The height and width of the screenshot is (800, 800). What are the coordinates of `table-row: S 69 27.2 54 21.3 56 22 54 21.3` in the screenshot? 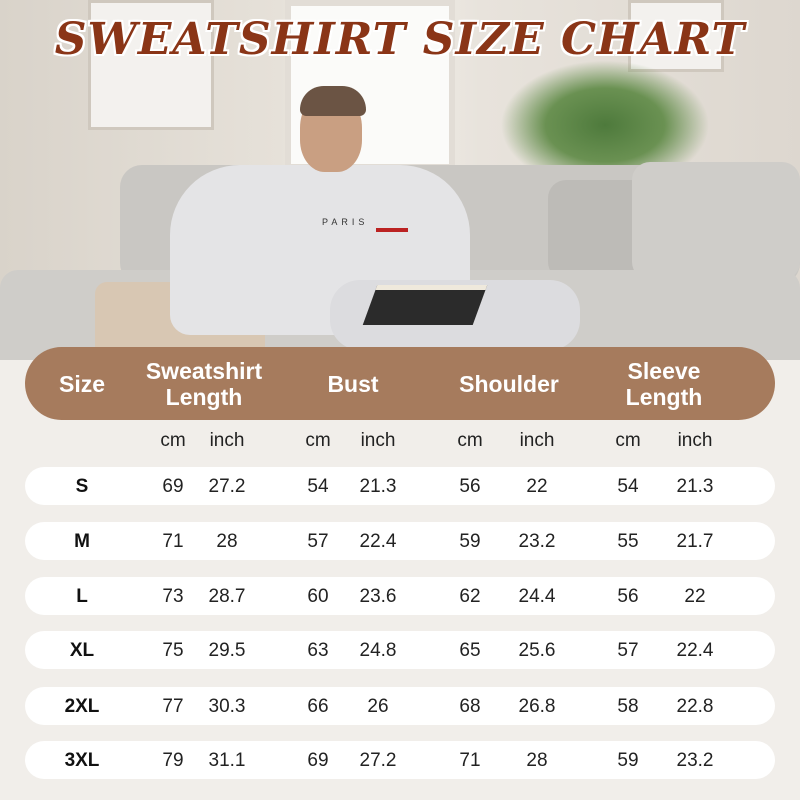 It's located at (400, 486).